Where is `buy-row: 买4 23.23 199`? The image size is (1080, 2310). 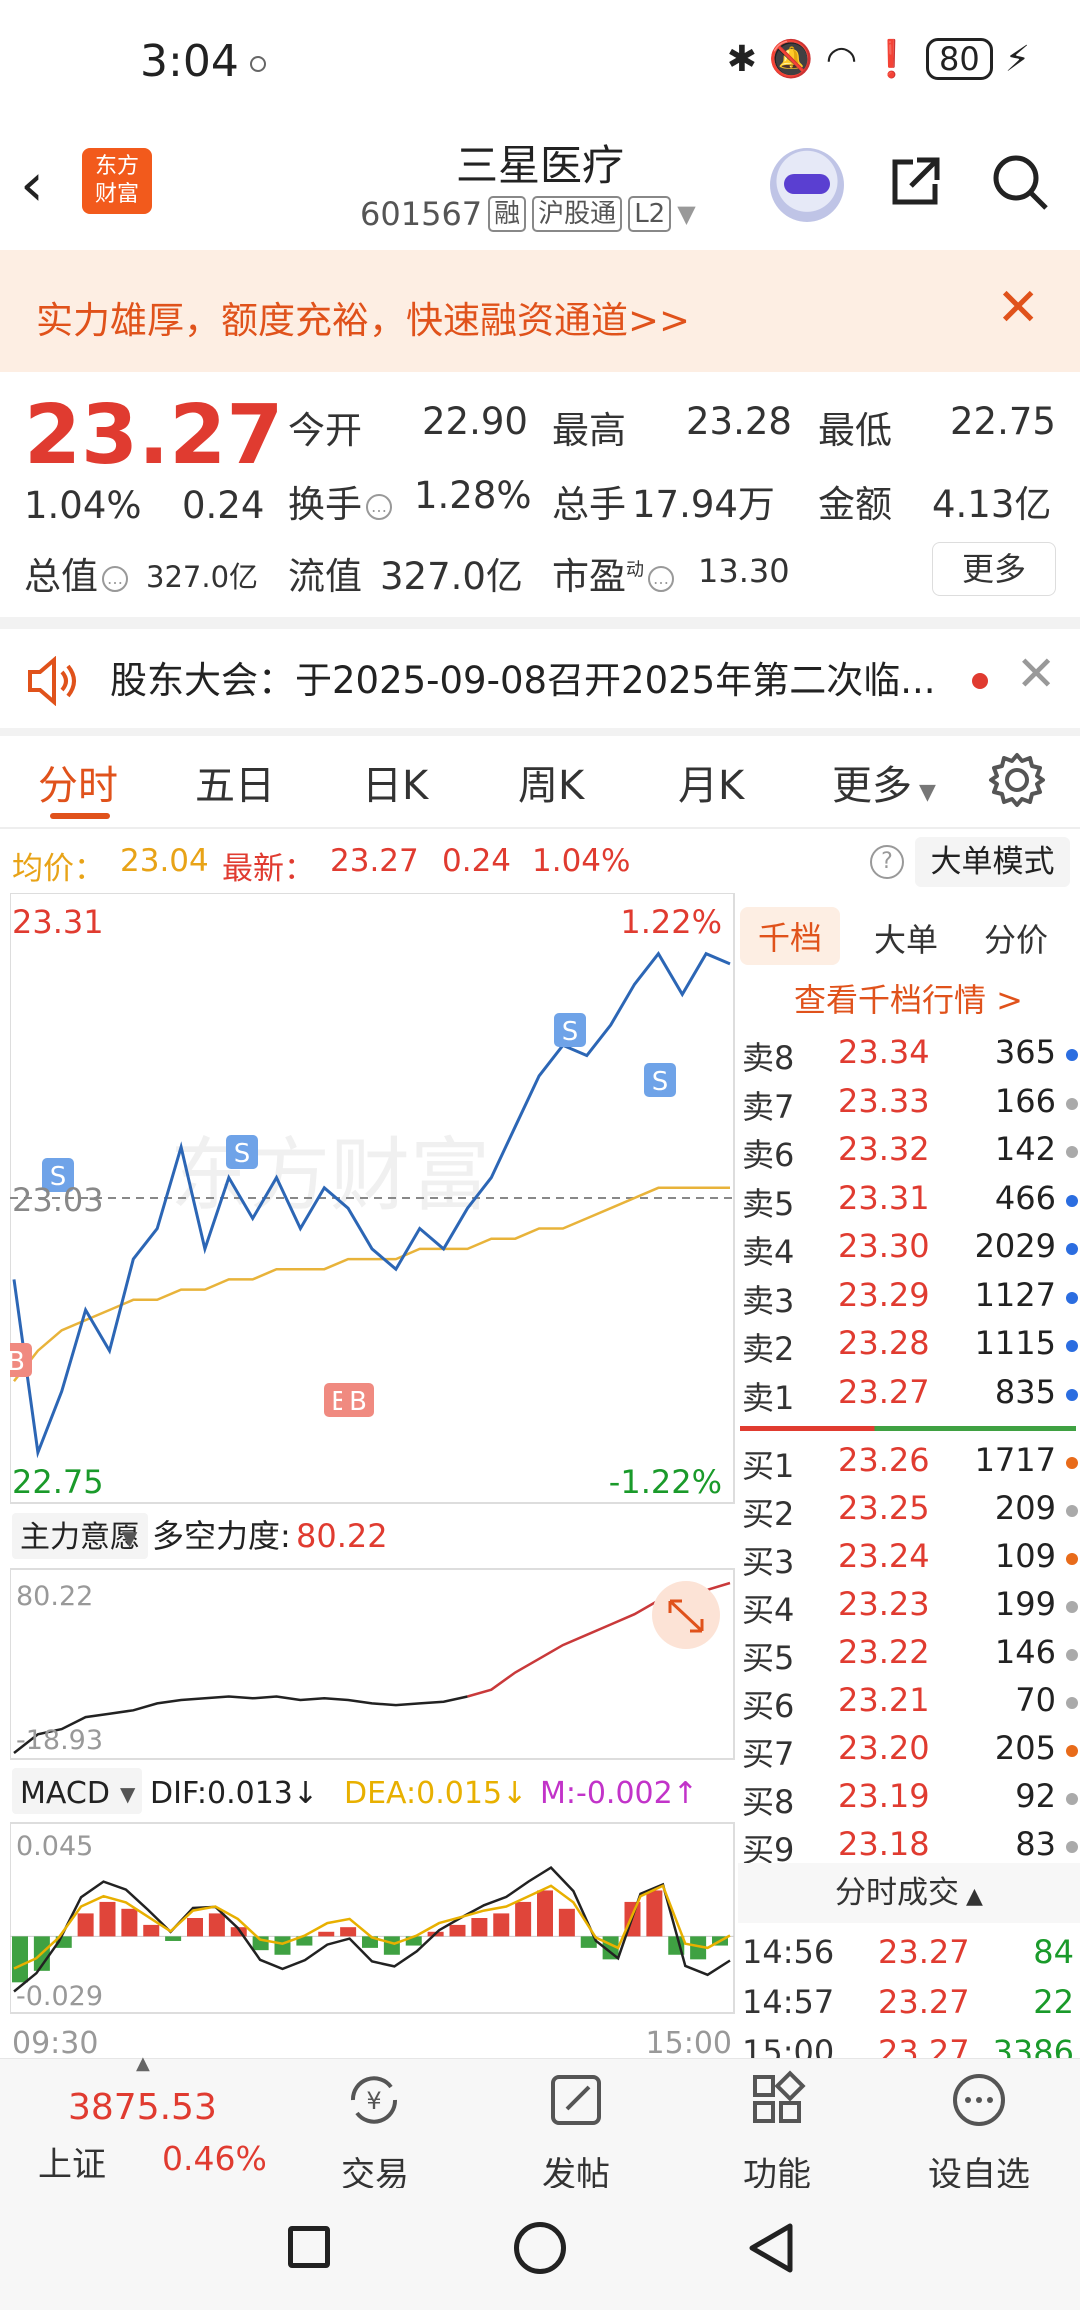
buy-row: 买4 23.23 199 is located at coordinates (908, 1609).